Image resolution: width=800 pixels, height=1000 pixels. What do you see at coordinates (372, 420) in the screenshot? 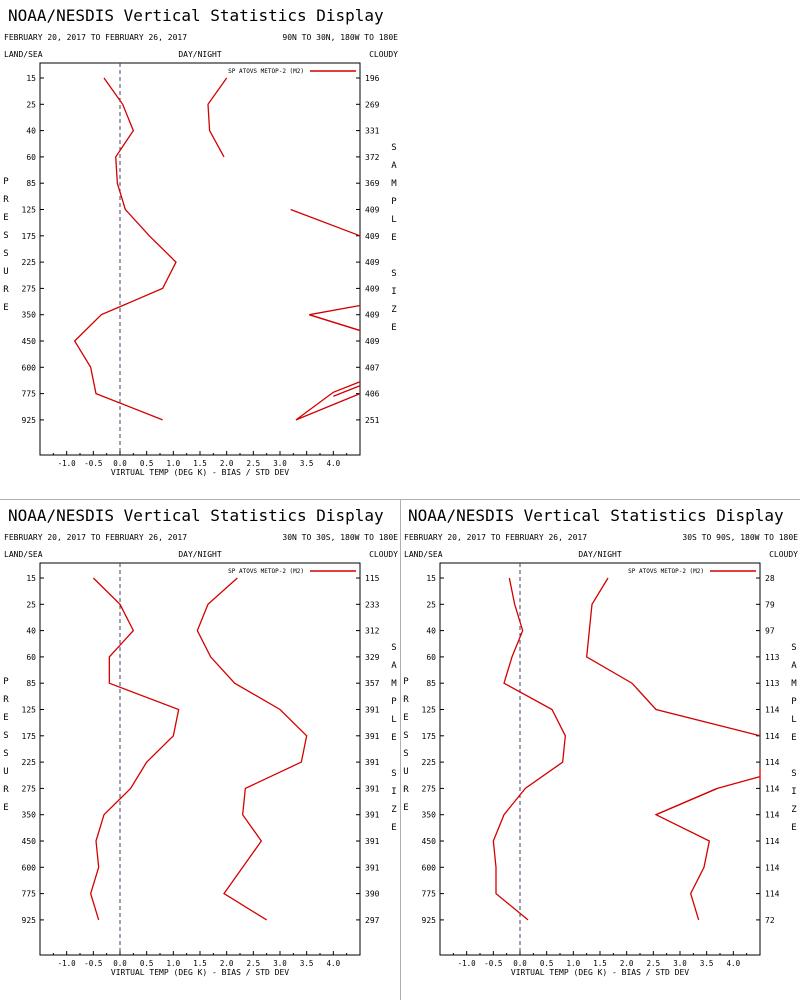
I see `sample-size-label: 251` at bounding box center [372, 420].